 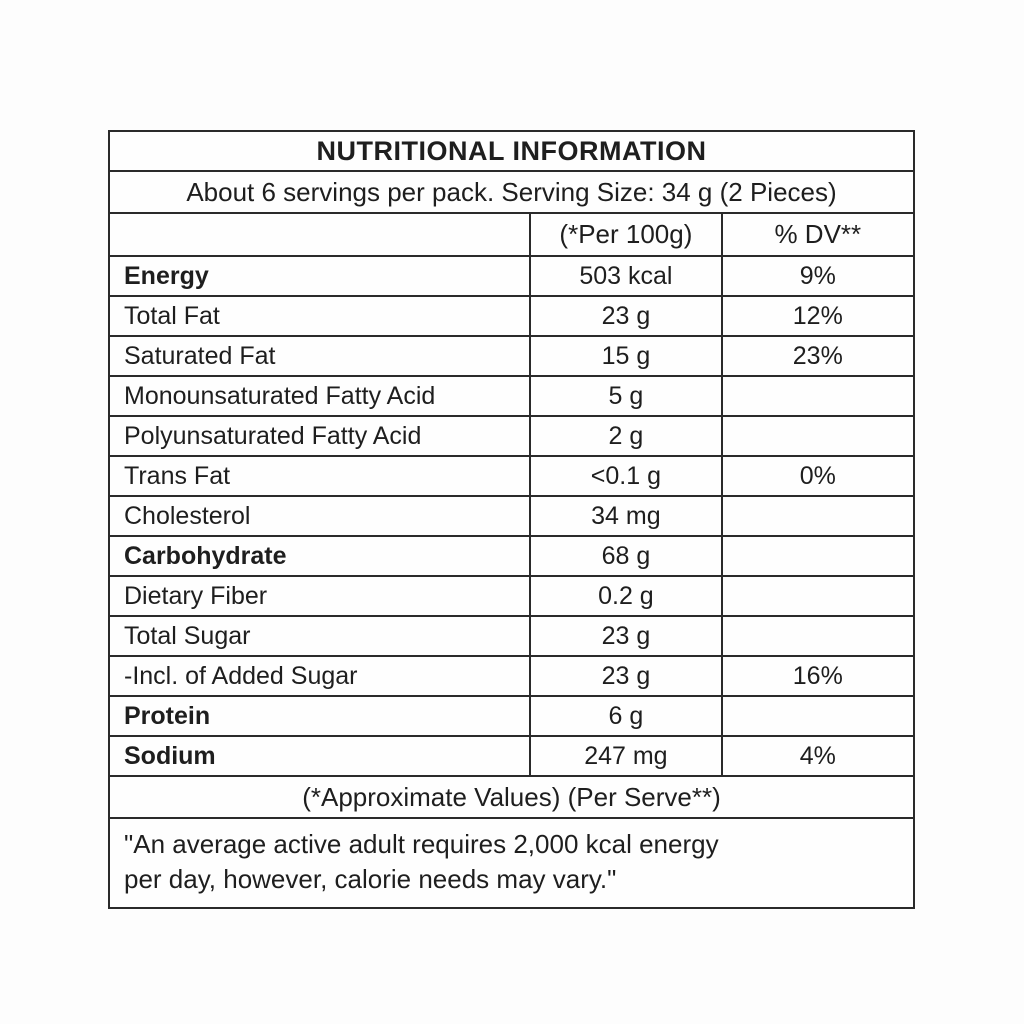 I want to click on approximate-values-text: (*Approximate Values) (Per Serve**), so click(x=511, y=796).